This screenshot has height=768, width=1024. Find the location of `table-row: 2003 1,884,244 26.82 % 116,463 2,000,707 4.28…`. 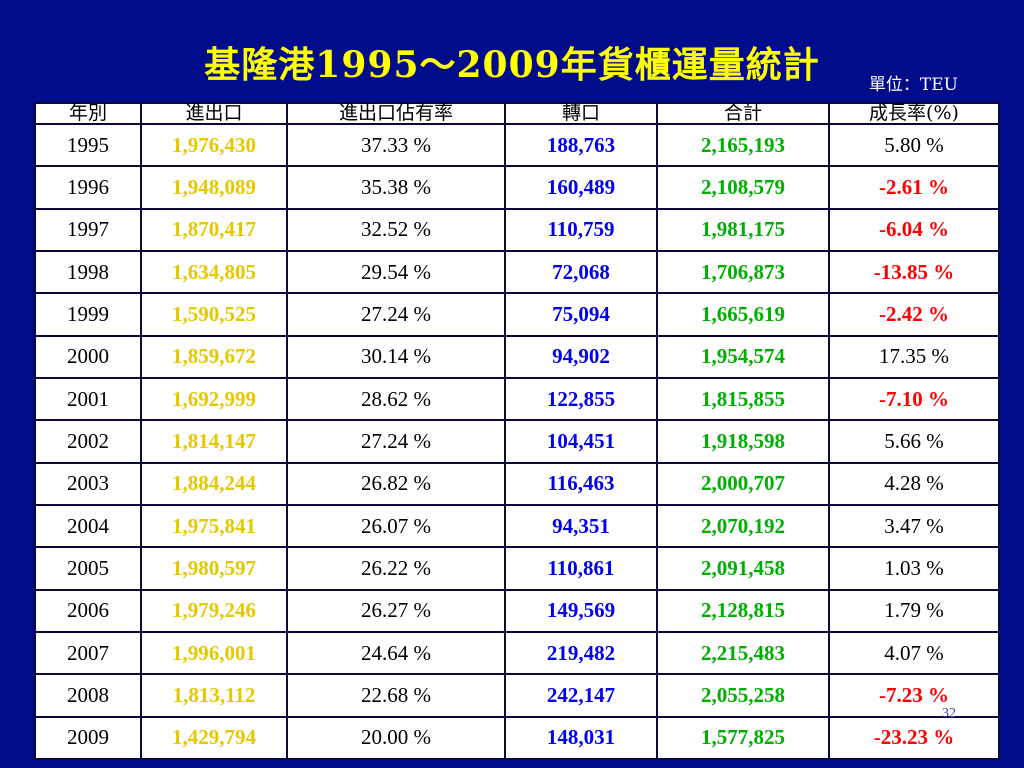

table-row: 2003 1,884,244 26.82 % 116,463 2,000,707 4.28… is located at coordinates (517, 483).